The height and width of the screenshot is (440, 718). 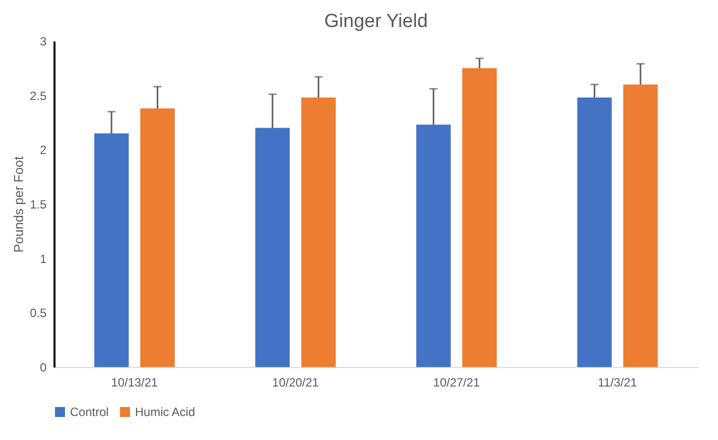 I want to click on x-tick-label: 10/27/21, so click(x=456, y=383).